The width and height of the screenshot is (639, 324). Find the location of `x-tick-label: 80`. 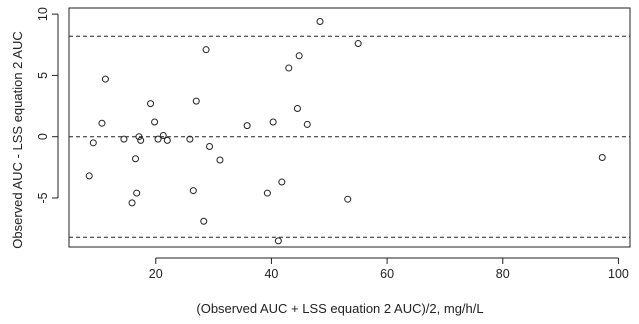

x-tick-label: 80 is located at coordinates (503, 274).